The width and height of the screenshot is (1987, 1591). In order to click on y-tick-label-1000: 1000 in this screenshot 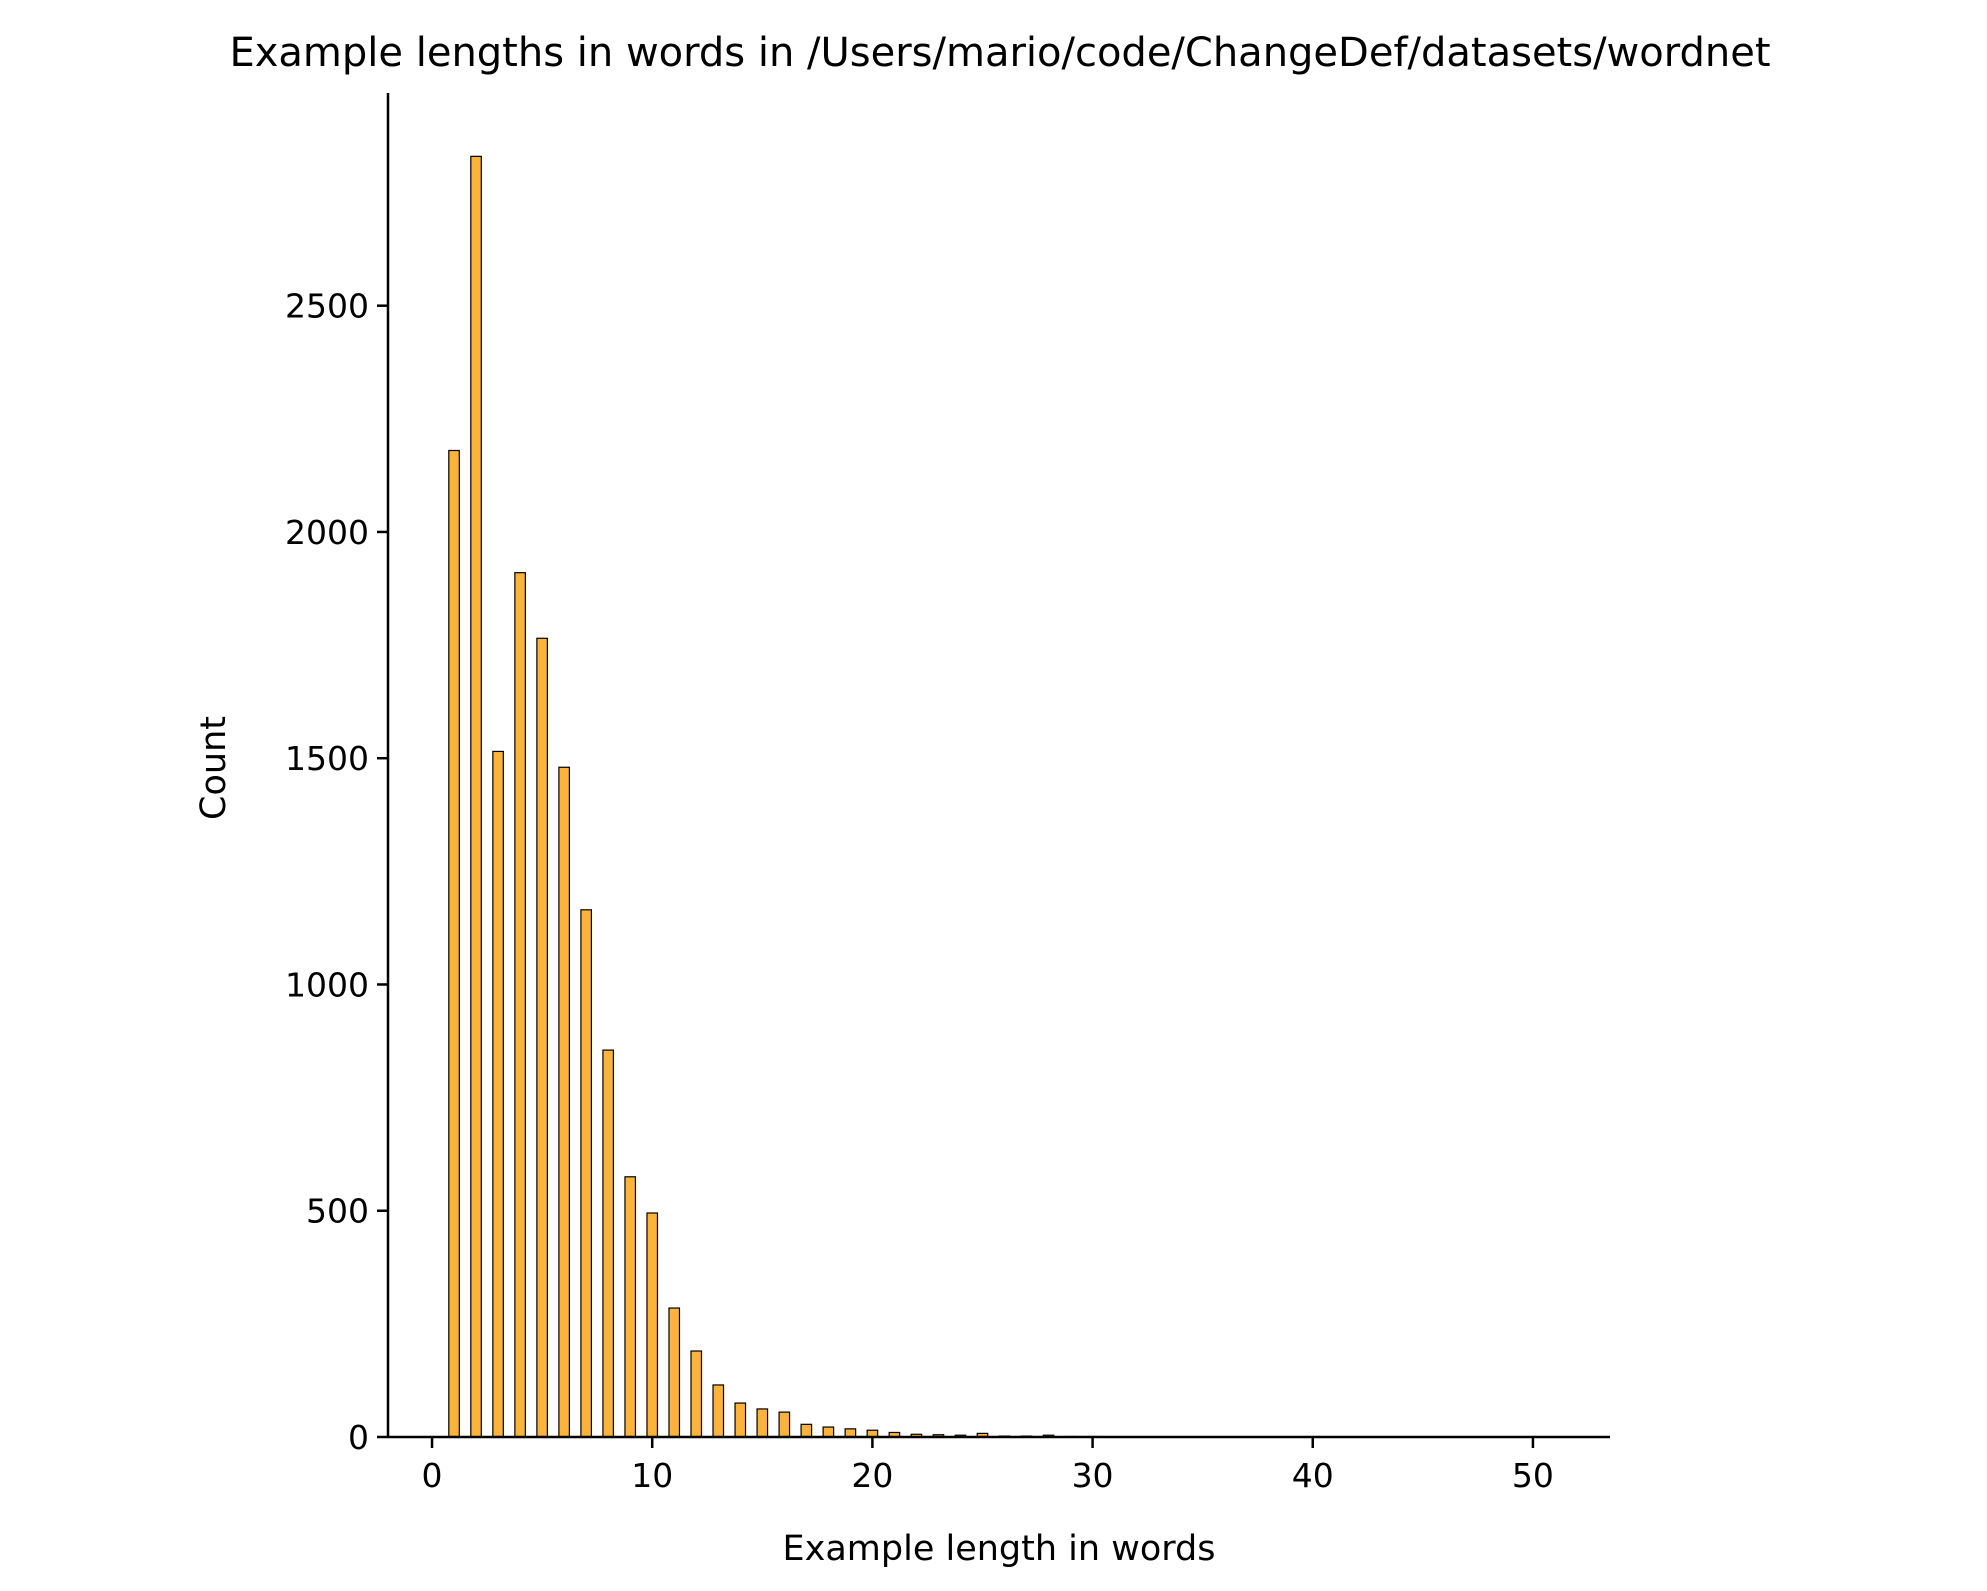, I will do `click(327, 984)`.